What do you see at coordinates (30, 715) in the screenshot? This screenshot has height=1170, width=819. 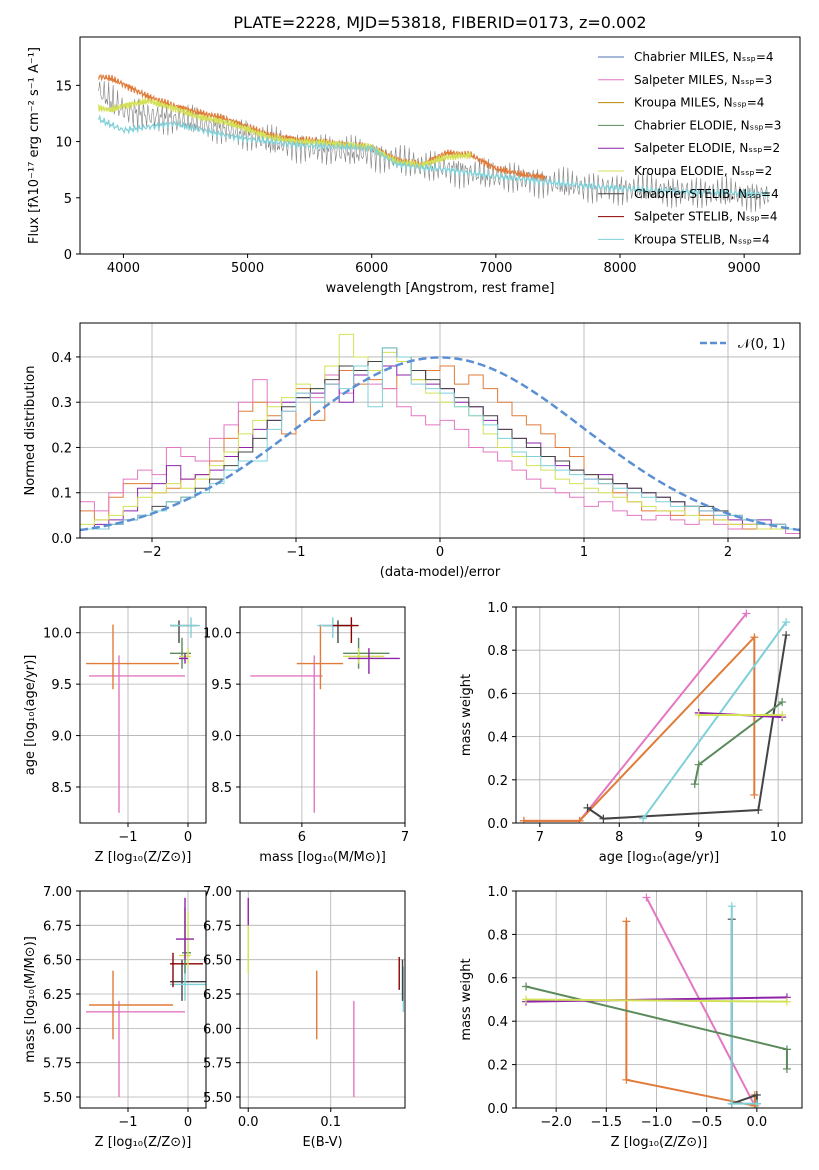 I see `y-axis-label: age [log₁₀(age/yr)]` at bounding box center [30, 715].